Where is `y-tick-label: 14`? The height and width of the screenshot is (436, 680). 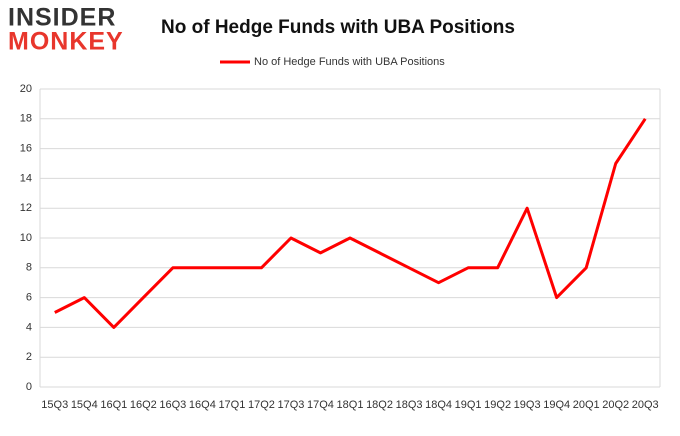 y-tick-label: 14 is located at coordinates (26, 178).